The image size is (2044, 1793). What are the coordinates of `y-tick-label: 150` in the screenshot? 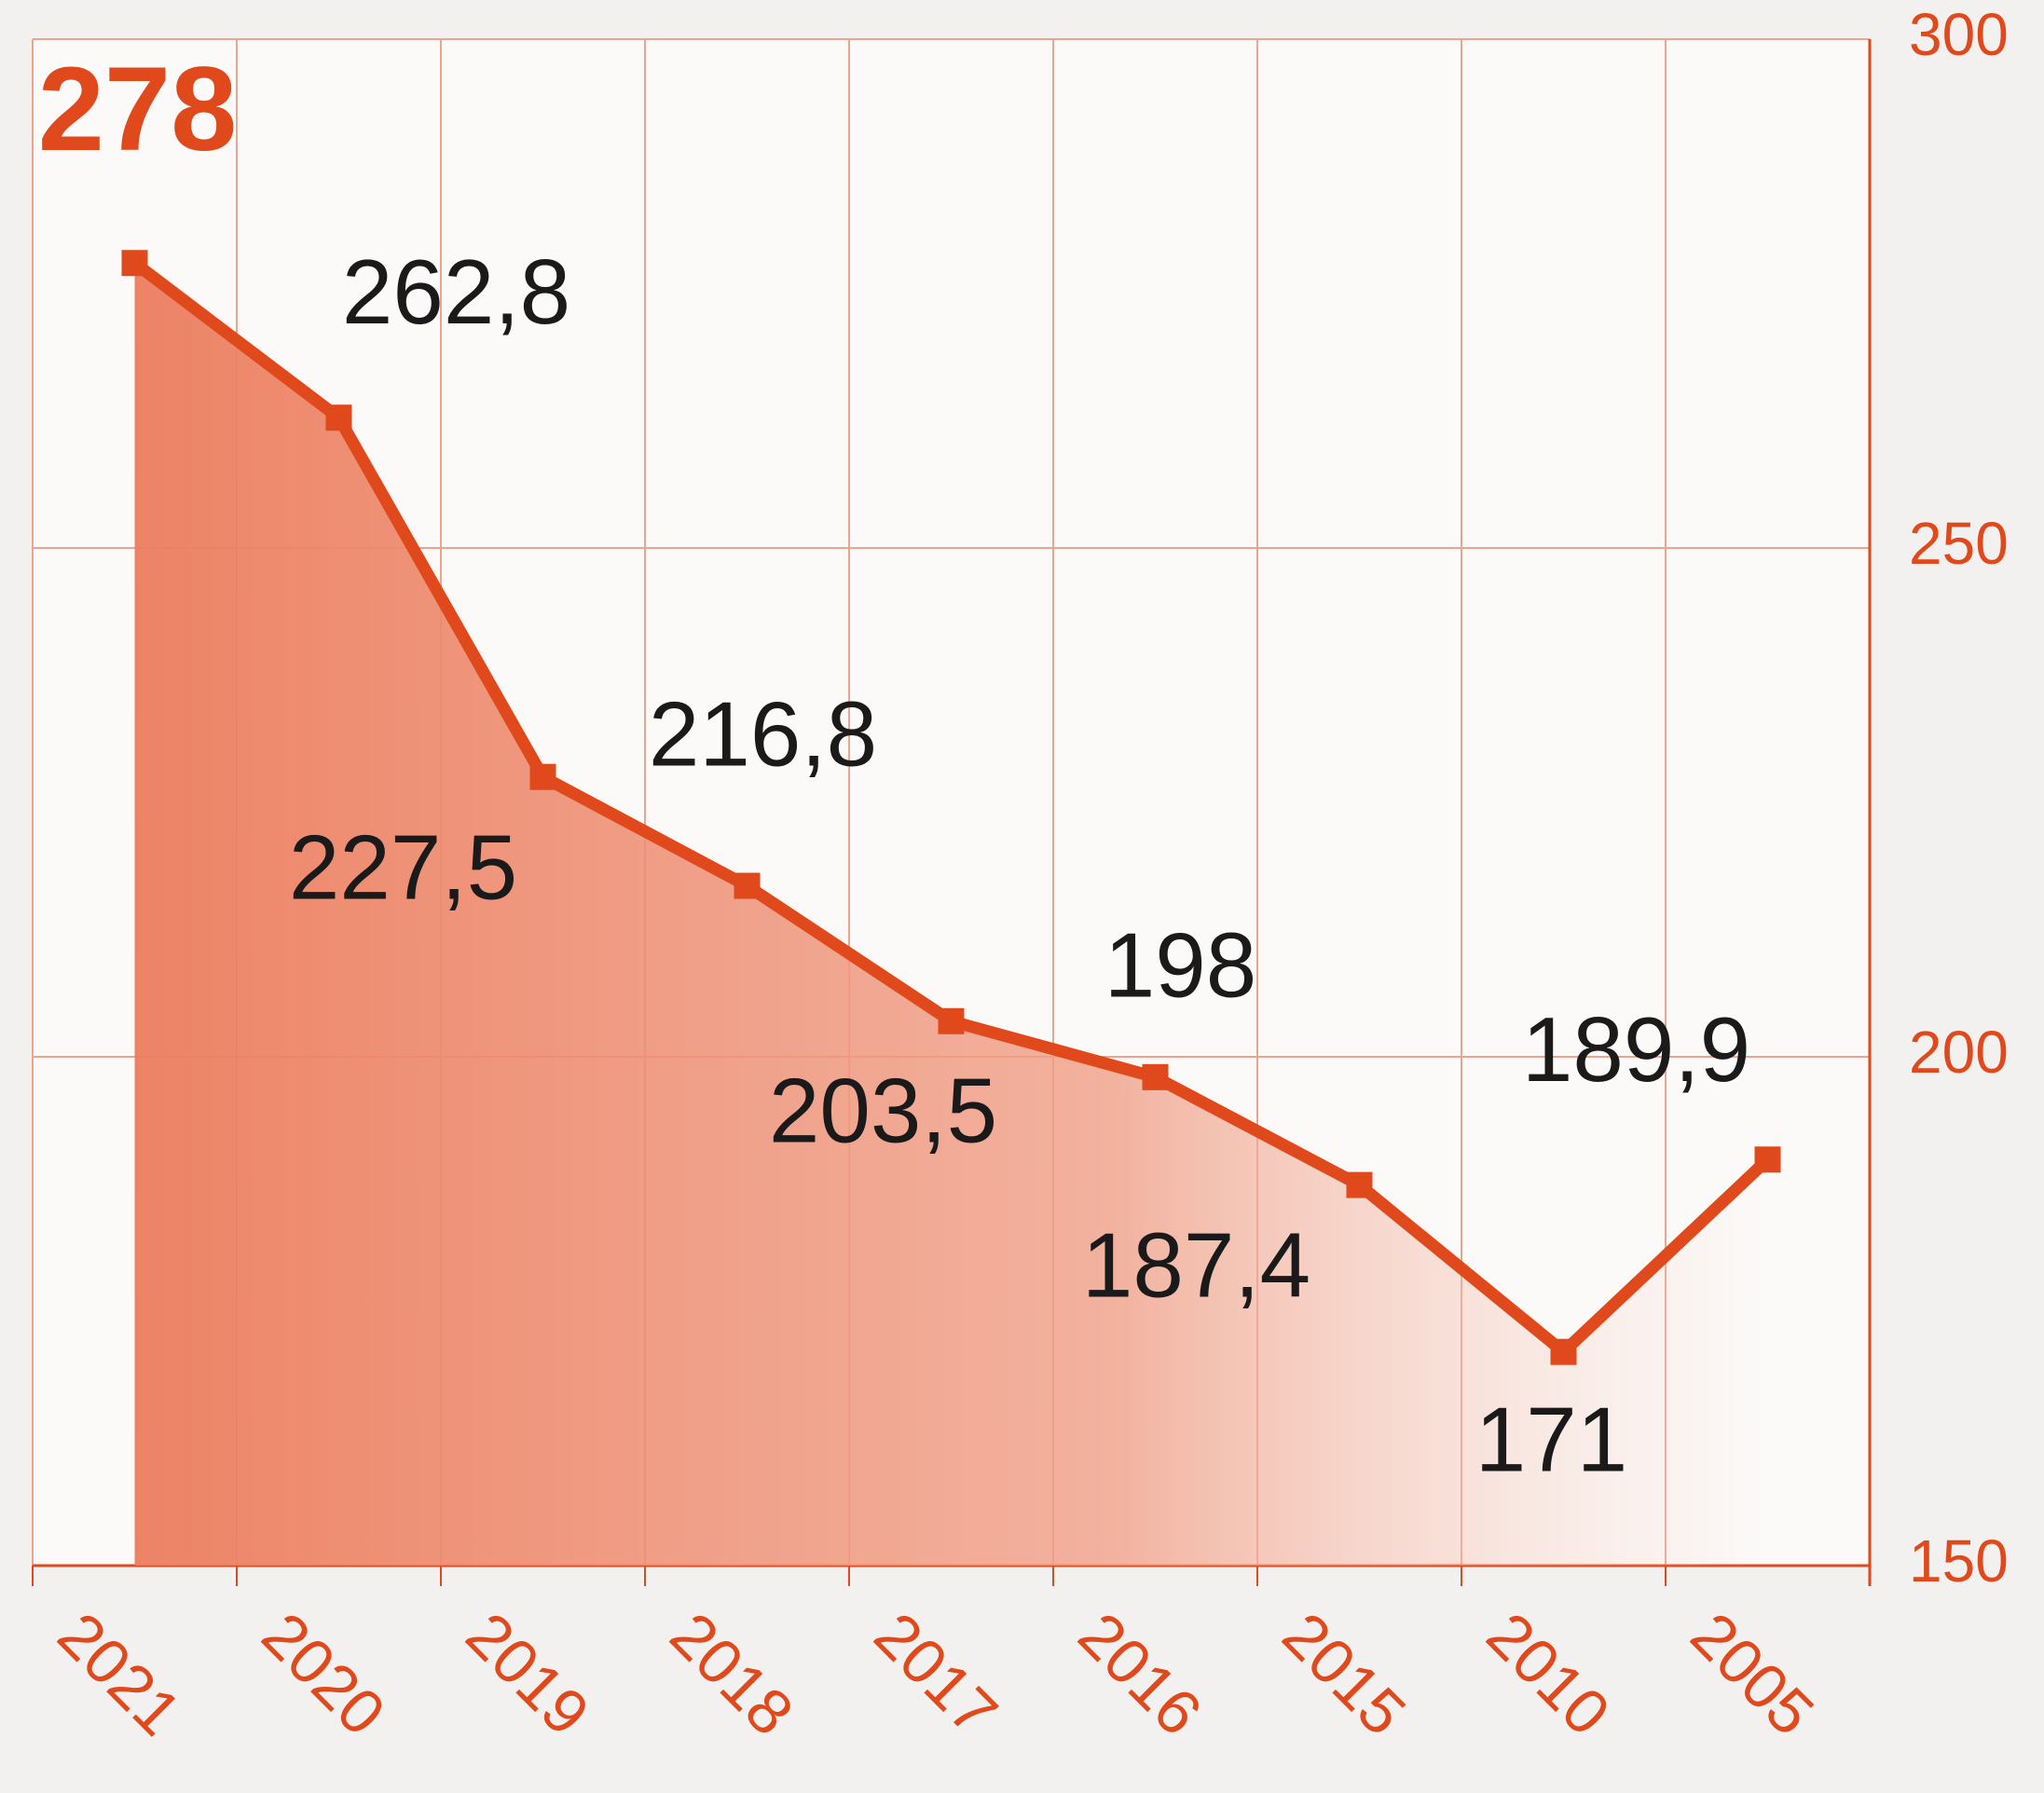 It's located at (1959, 1561).